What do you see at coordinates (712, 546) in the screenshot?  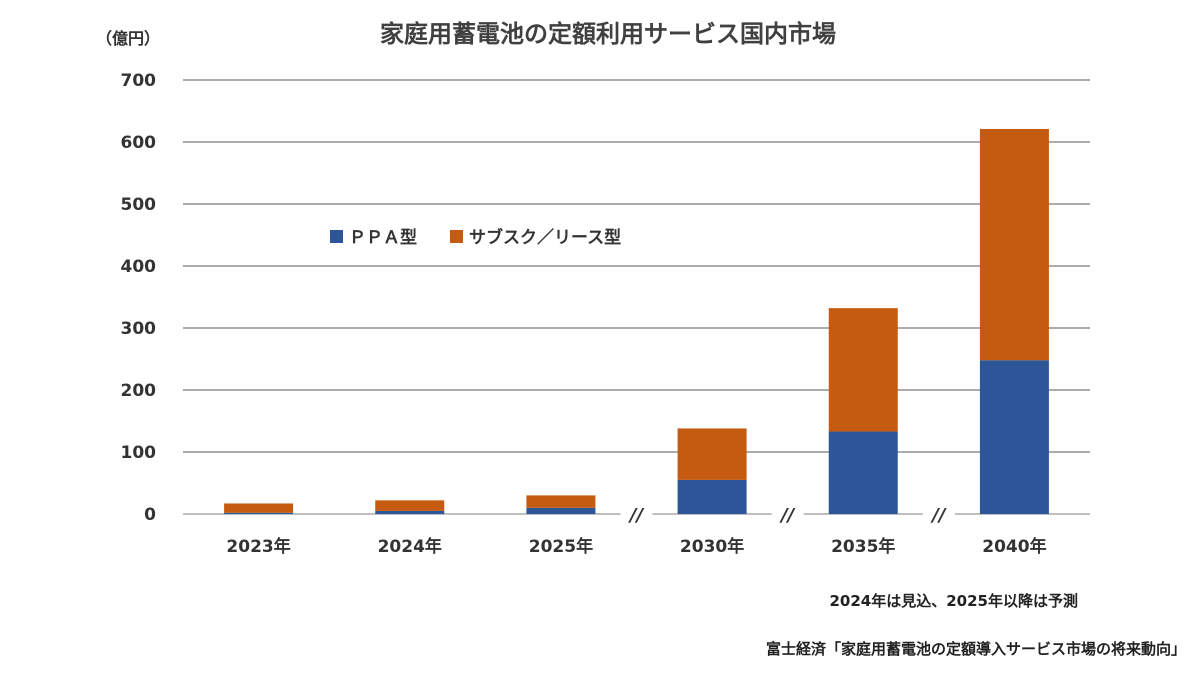 I see `x-tick-label: 2030年` at bounding box center [712, 546].